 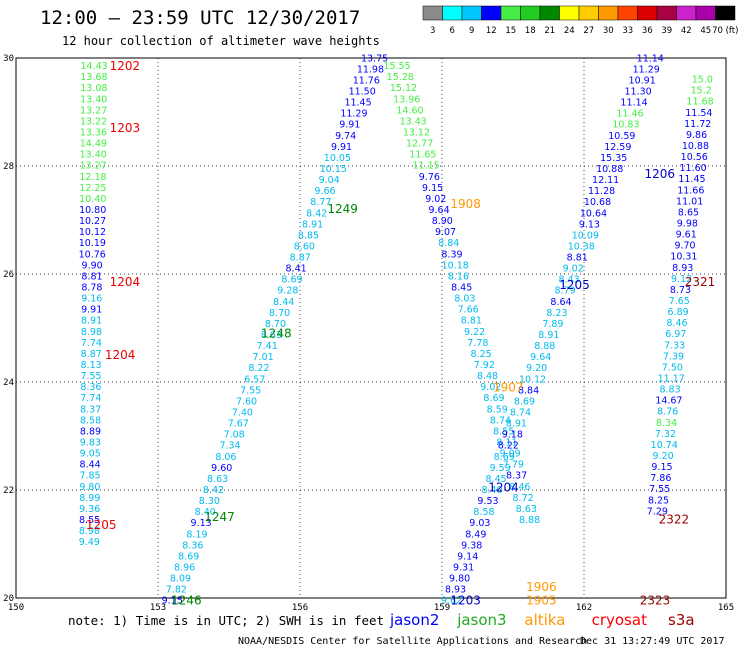 I want to click on wave-height-value: 8.23, so click(x=556, y=313).